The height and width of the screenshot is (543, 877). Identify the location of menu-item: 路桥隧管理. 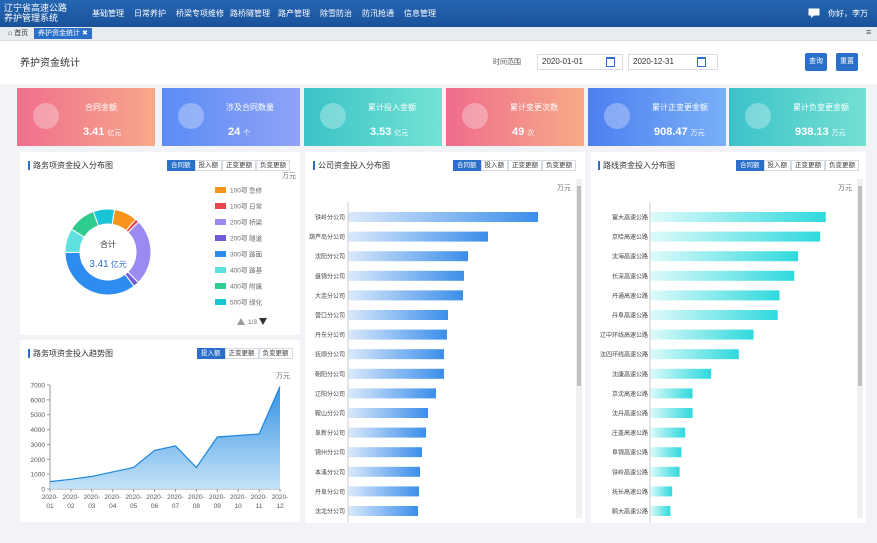
(250, 13).